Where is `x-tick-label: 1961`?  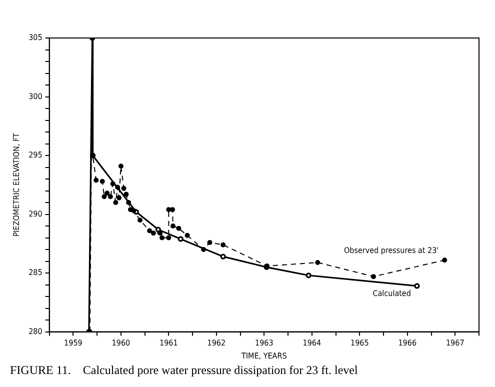
x-tick-label: 1961 is located at coordinates (169, 343).